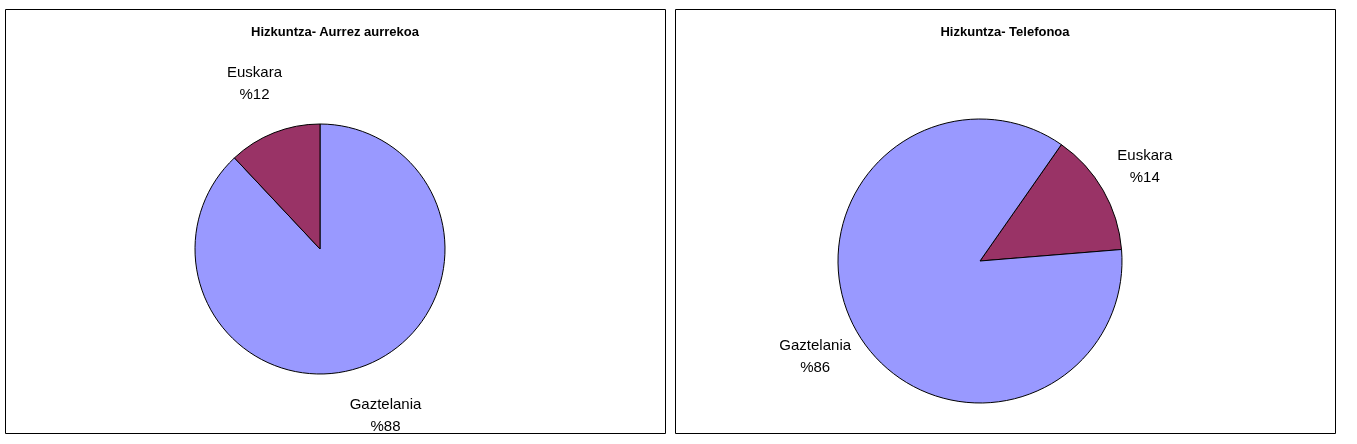 The width and height of the screenshot is (1357, 444). What do you see at coordinates (385, 425) in the screenshot?
I see `data-label: %88` at bounding box center [385, 425].